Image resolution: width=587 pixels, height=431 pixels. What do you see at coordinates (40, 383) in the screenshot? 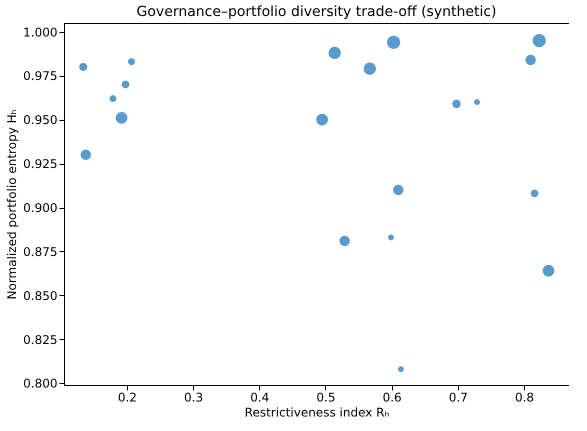
I see `y-tick-label: 0.800` at bounding box center [40, 383].